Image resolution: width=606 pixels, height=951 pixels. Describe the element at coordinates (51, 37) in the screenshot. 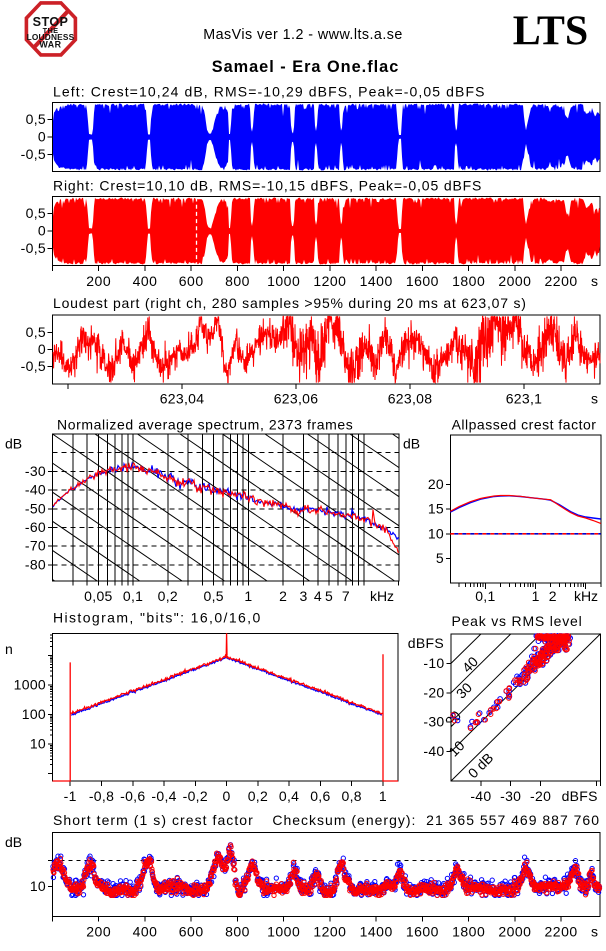

I see `svg-text: LOUDNESS` at that location.